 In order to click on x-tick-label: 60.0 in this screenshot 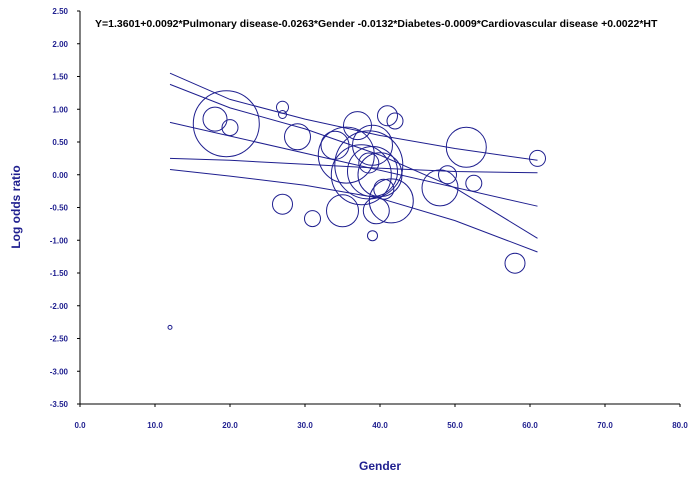, I will do `click(530, 425)`.